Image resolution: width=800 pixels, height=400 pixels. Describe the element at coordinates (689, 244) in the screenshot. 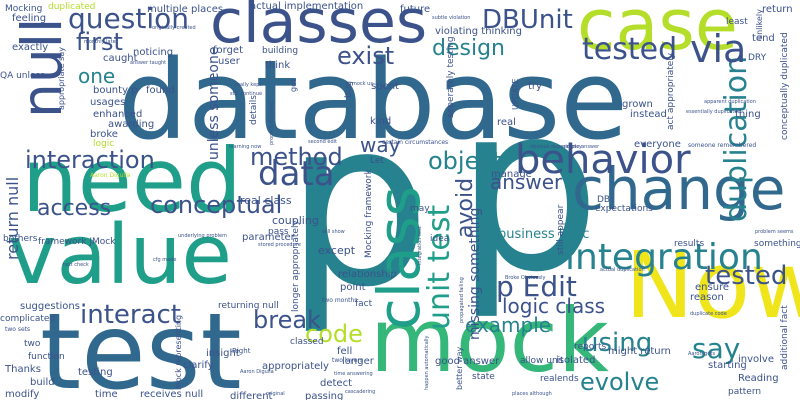

I see `cloud-word: results` at that location.